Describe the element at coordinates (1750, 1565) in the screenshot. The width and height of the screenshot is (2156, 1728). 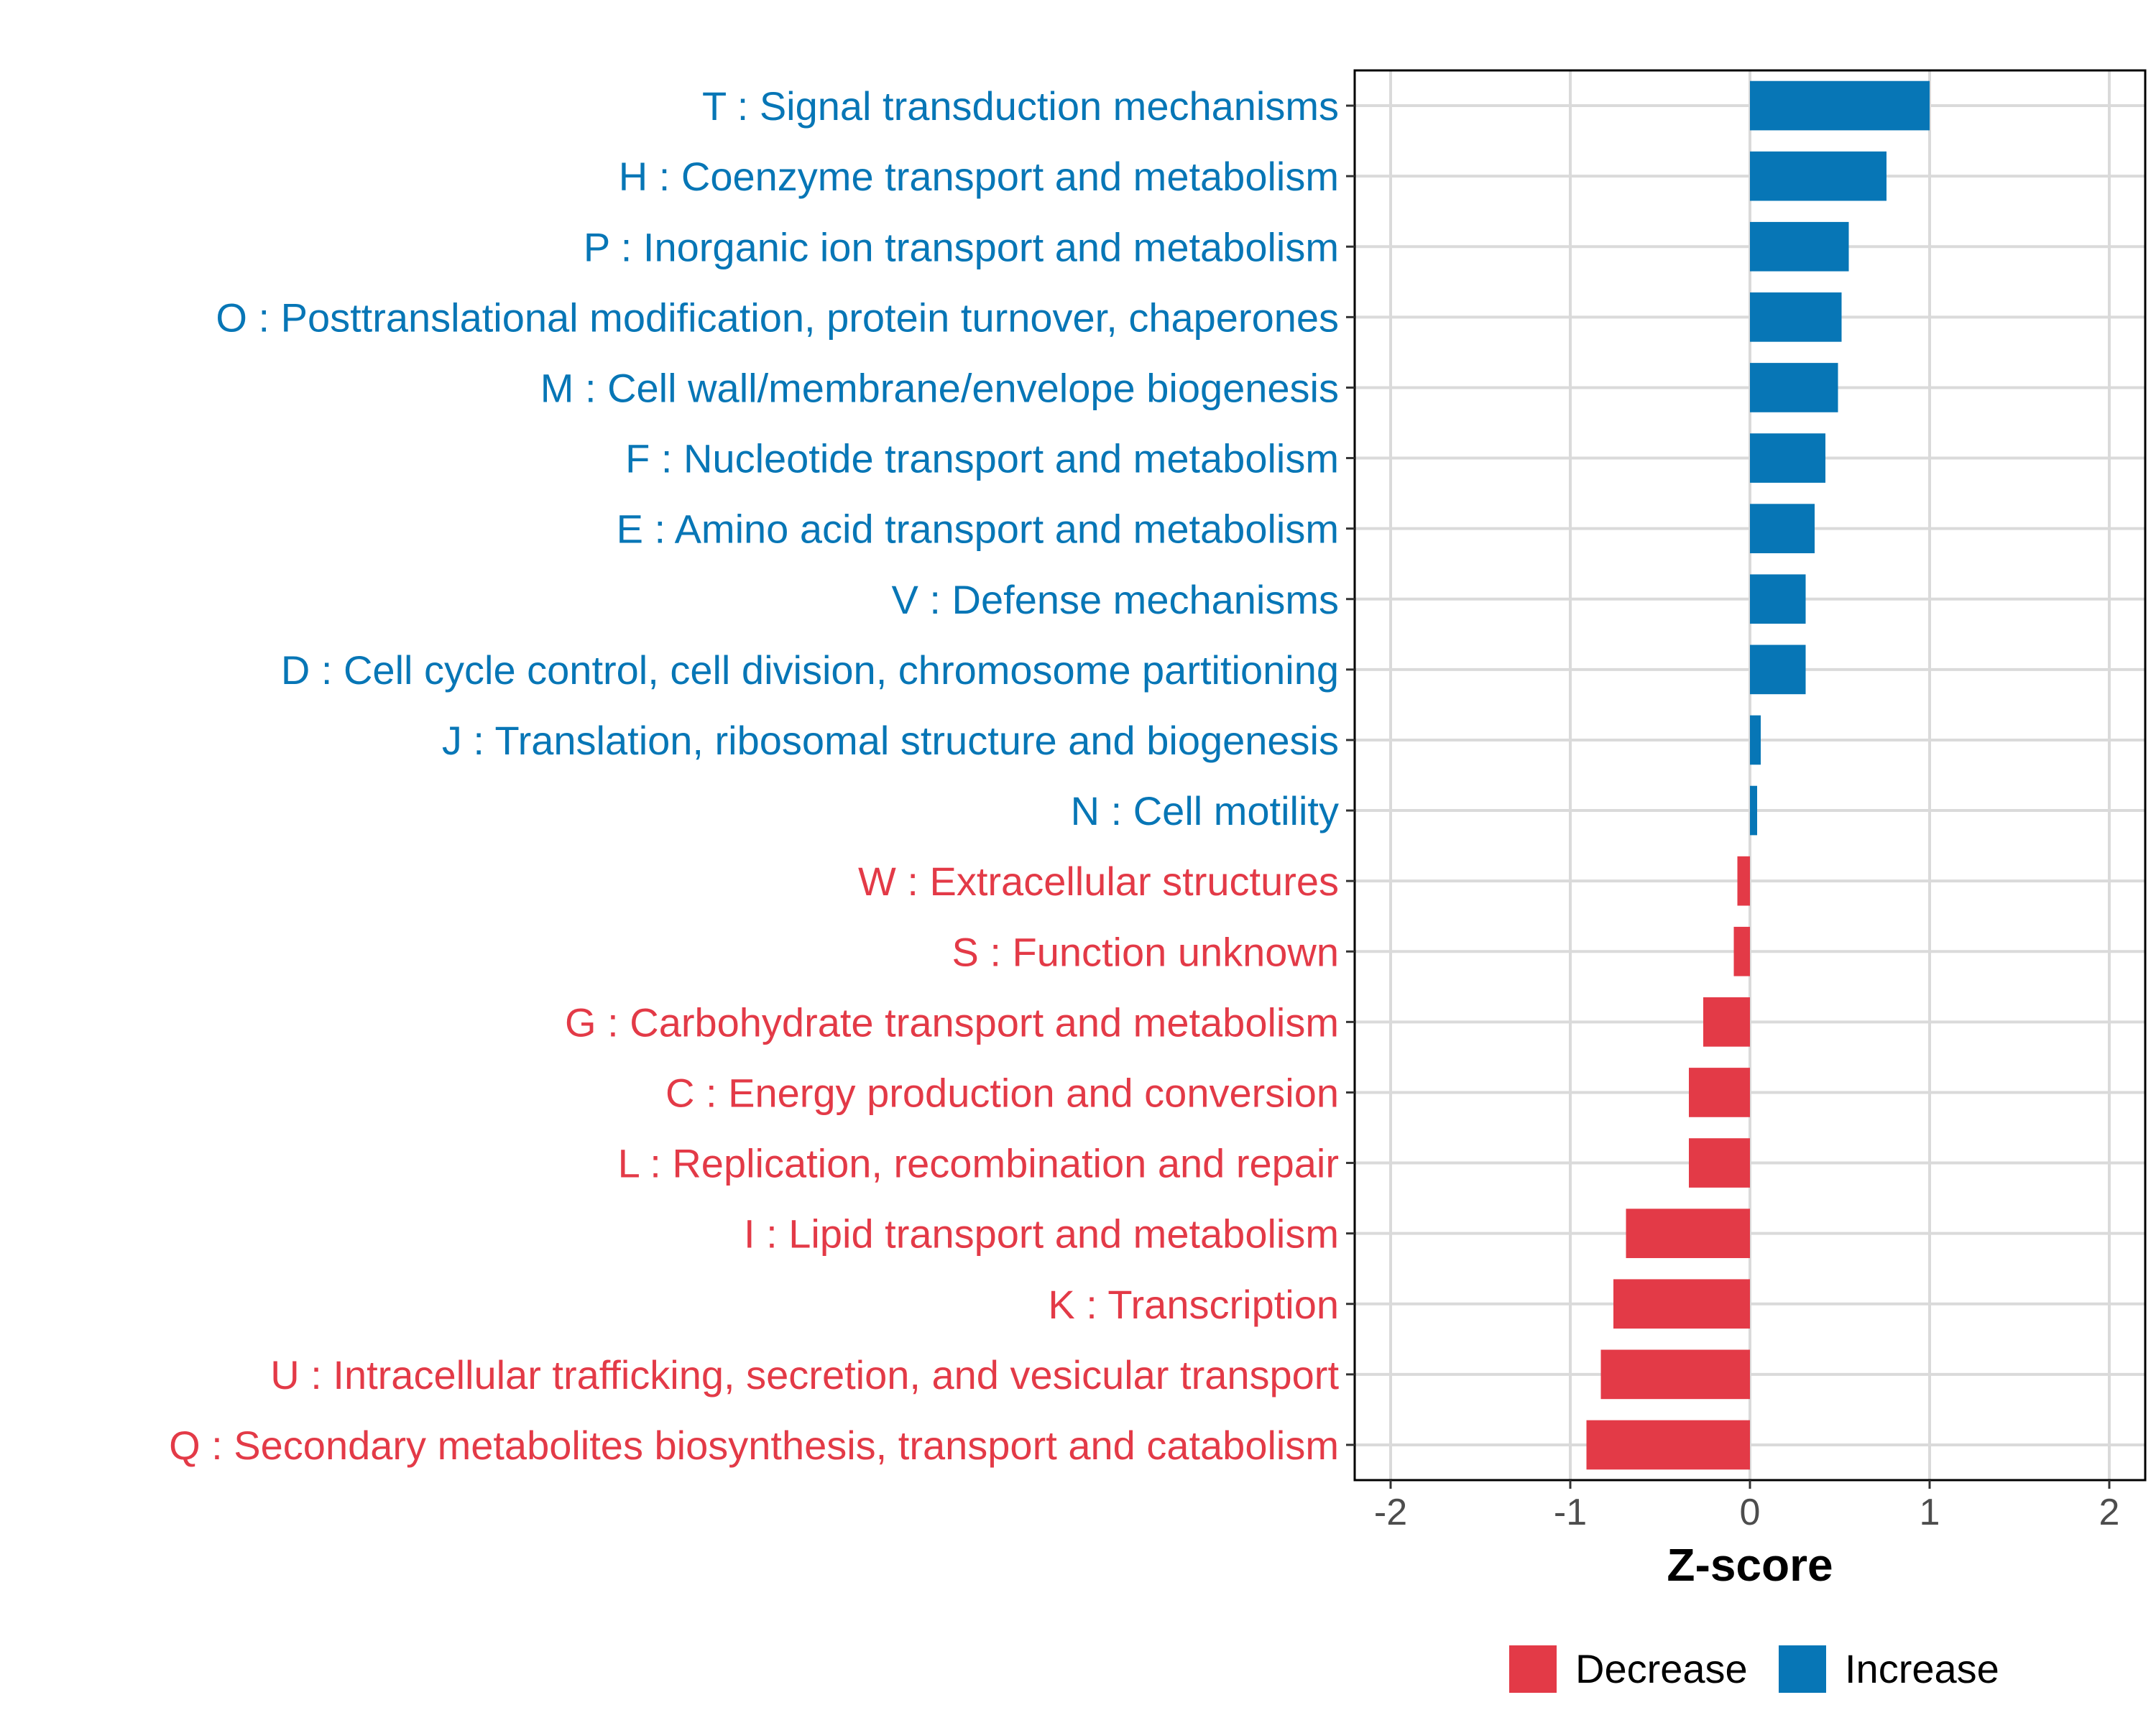
I see `x-axis-title: Z-score` at that location.